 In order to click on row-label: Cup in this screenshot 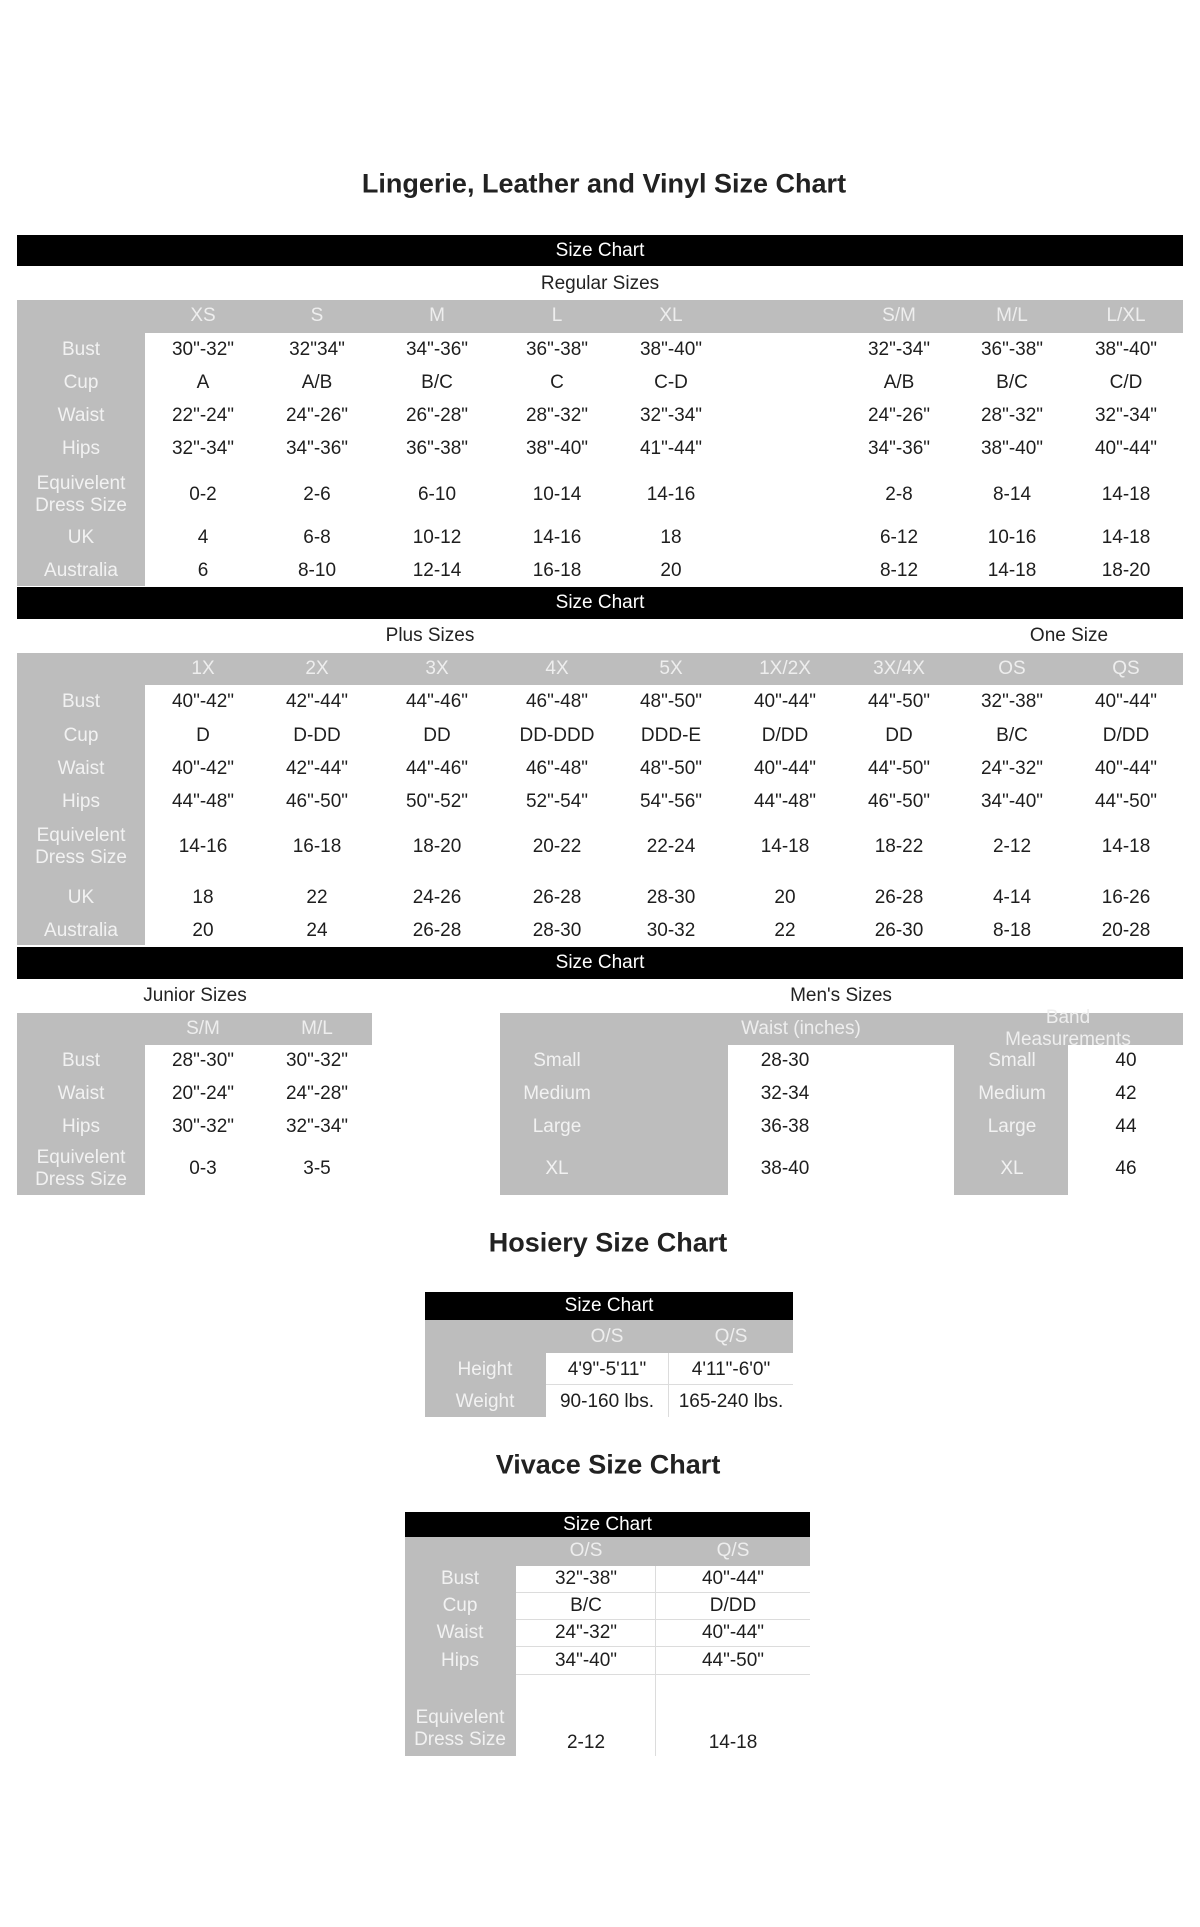, I will do `click(460, 1606)`.